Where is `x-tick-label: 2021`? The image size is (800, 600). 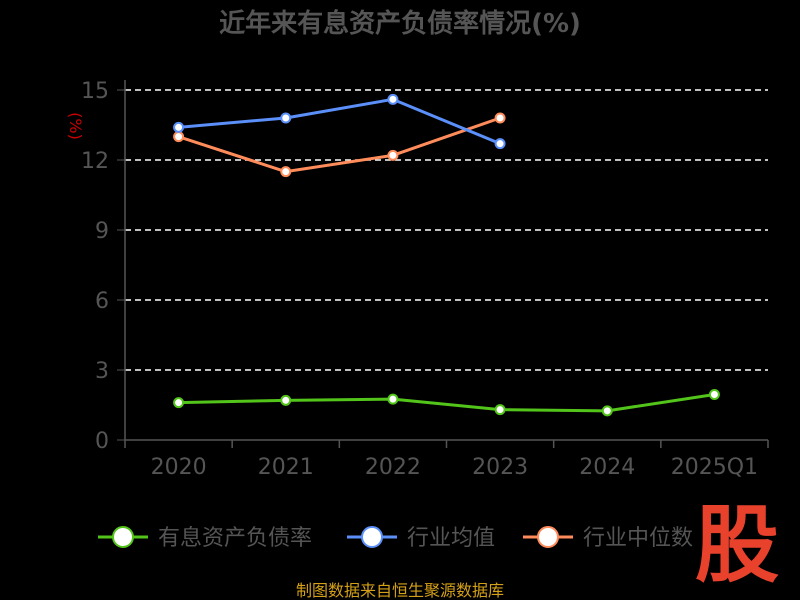 x-tick-label: 2021 is located at coordinates (286, 467).